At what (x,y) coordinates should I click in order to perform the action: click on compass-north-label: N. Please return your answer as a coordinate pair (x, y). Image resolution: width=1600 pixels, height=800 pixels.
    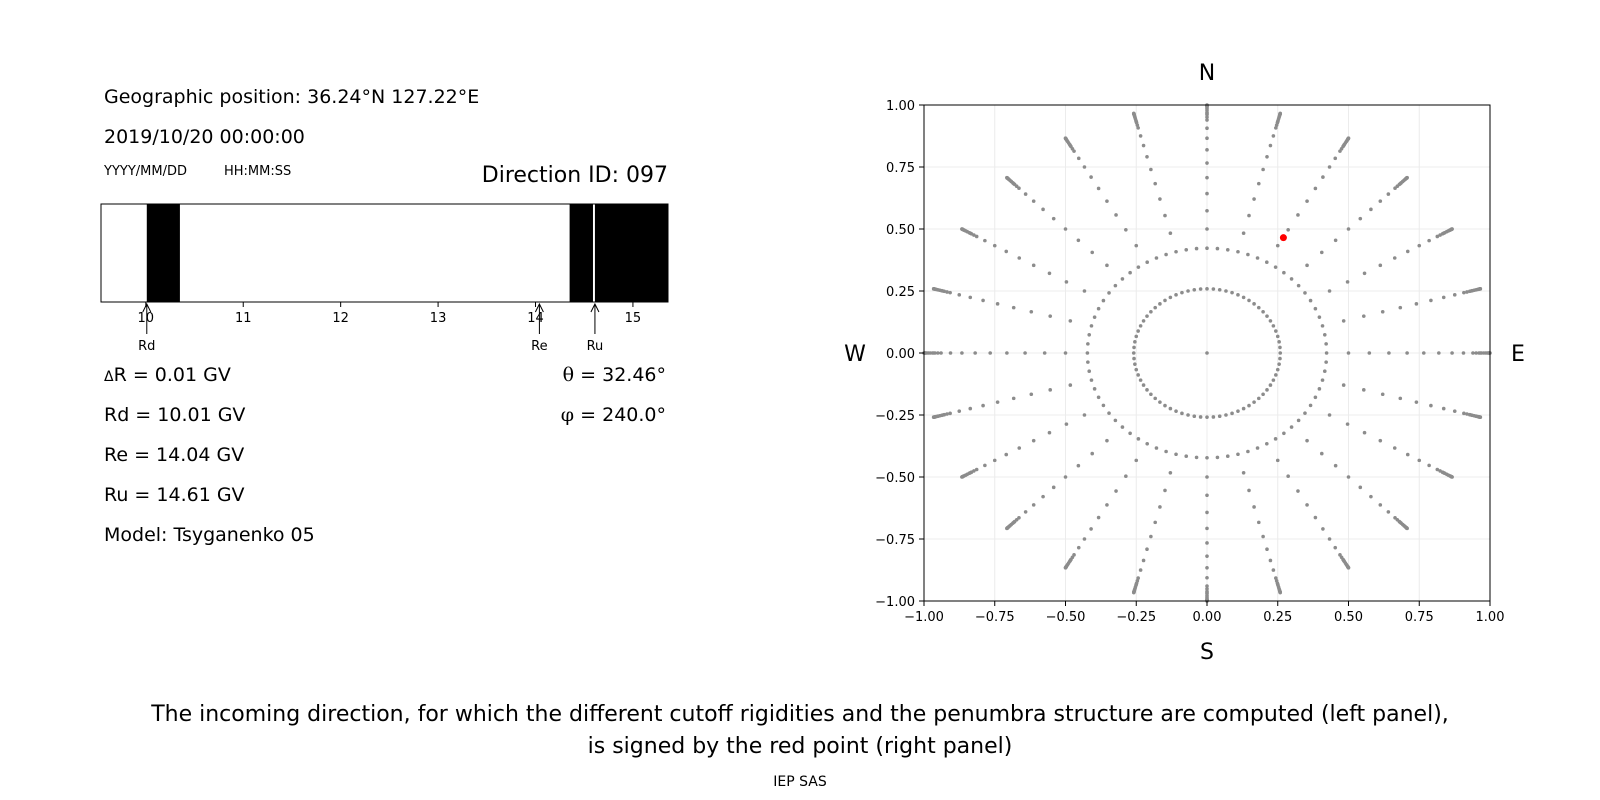
    Looking at the image, I should click on (1207, 73).